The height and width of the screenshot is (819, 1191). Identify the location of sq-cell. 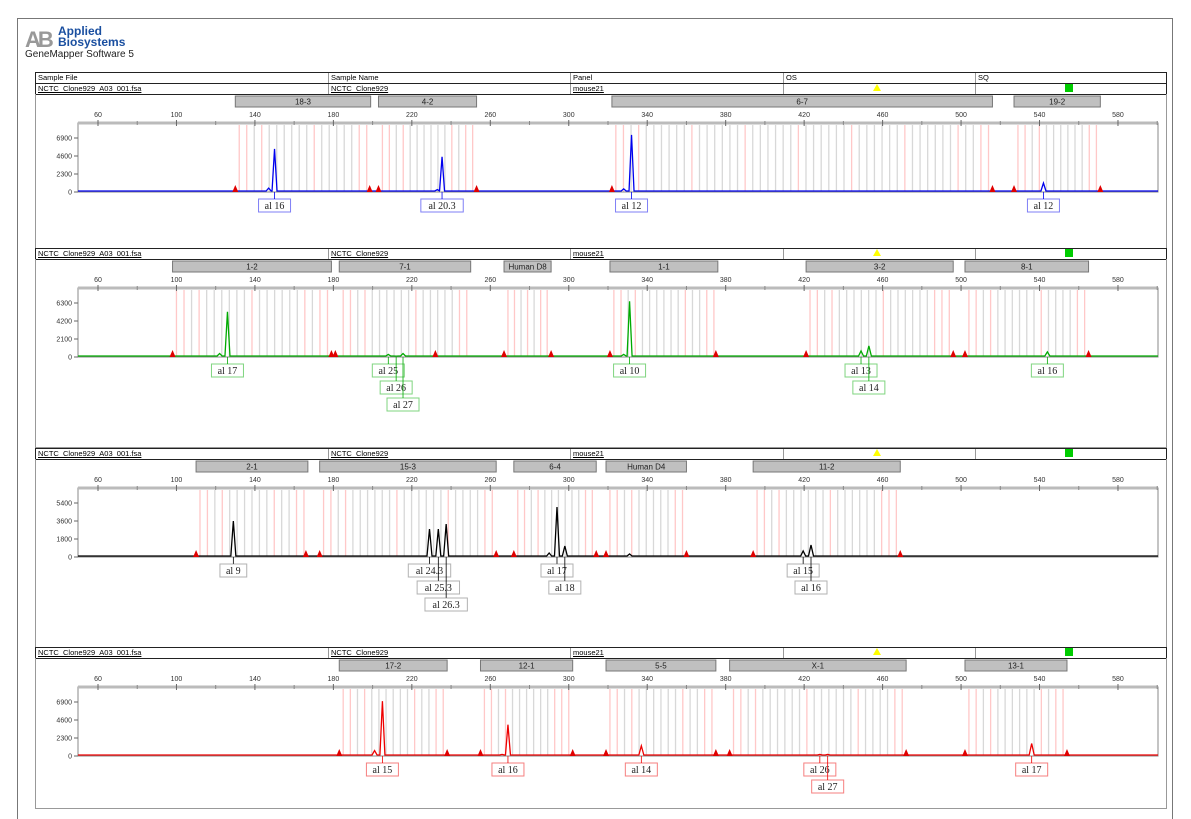
(976, 454).